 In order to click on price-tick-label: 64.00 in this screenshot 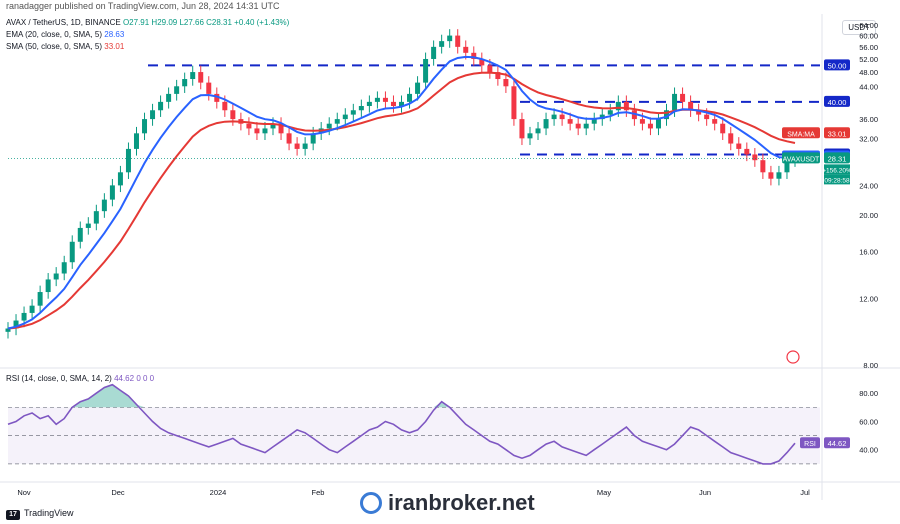, I will do `click(868, 25)`.